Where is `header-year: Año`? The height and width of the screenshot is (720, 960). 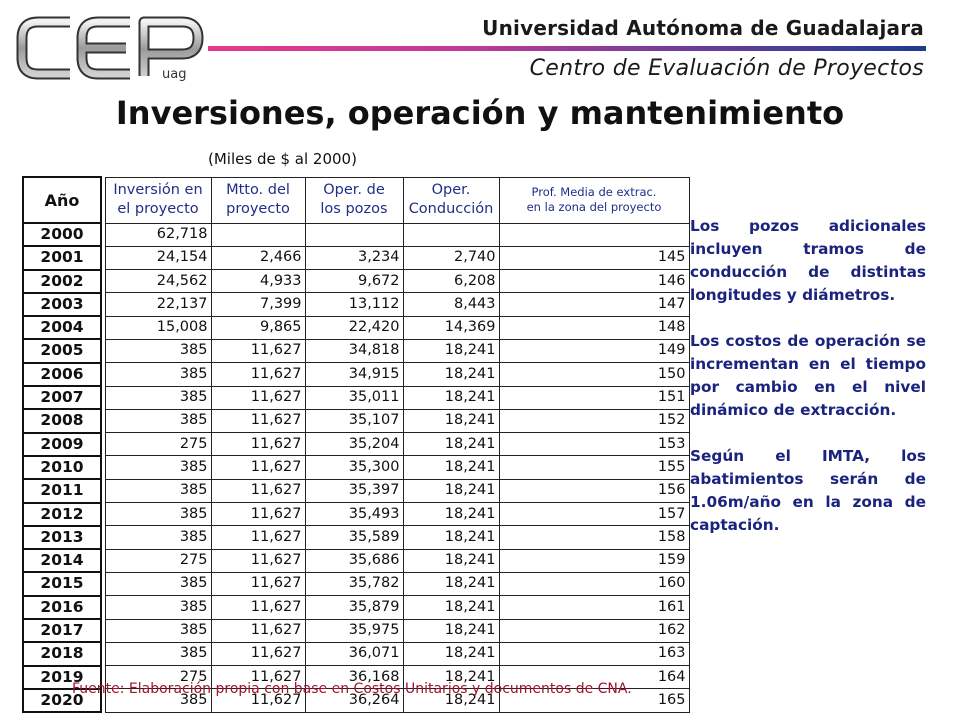
header-year: Año is located at coordinates (62, 200).